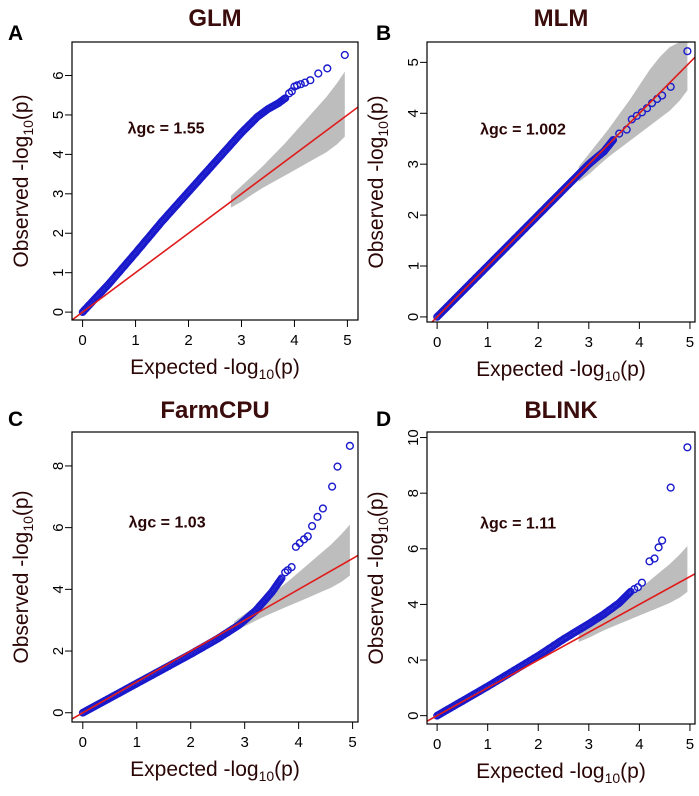  Describe the element at coordinates (561, 647) in the screenshot. I see `panel-d-reference-line` at that location.